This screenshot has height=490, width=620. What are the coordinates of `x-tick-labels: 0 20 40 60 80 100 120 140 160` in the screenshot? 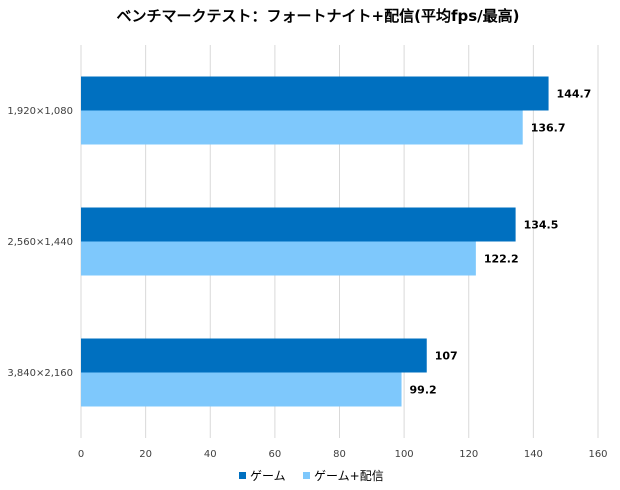 It's located at (343, 454).